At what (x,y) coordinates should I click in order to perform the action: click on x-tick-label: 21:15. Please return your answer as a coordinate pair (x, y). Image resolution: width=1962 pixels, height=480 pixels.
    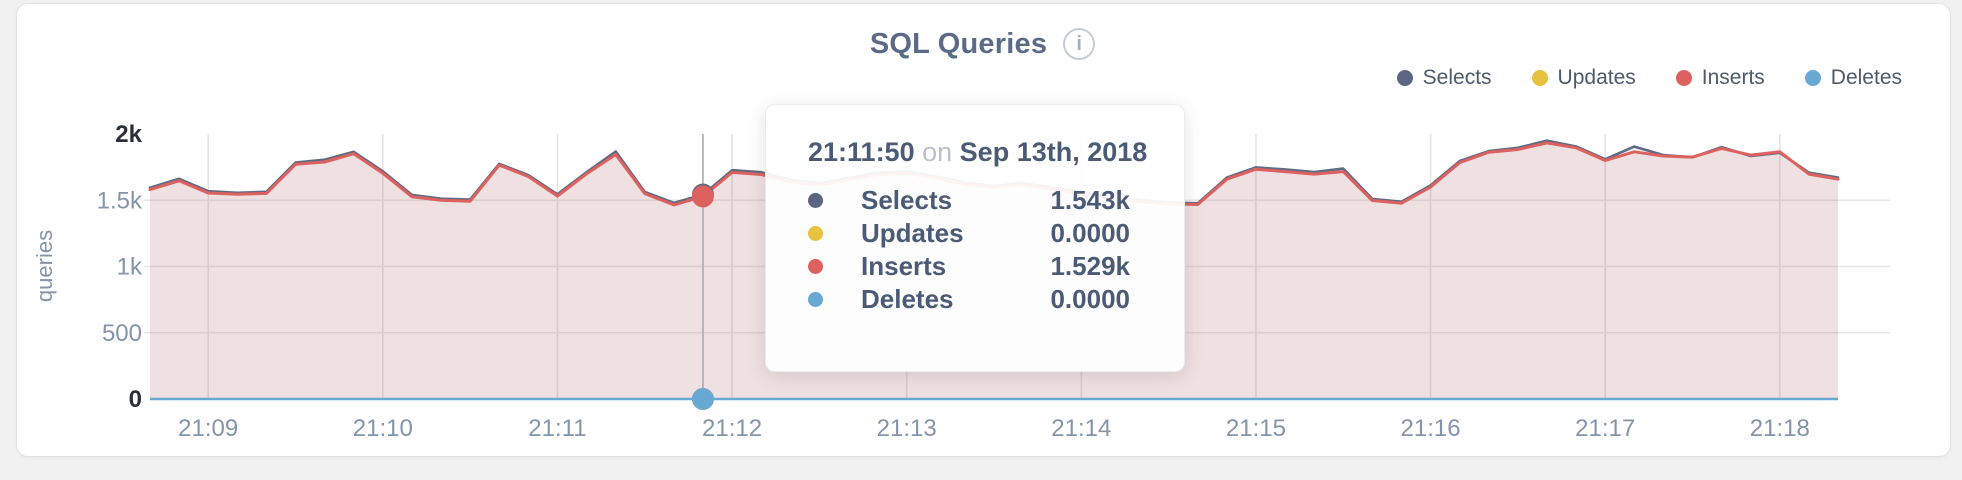
    Looking at the image, I should click on (1256, 428).